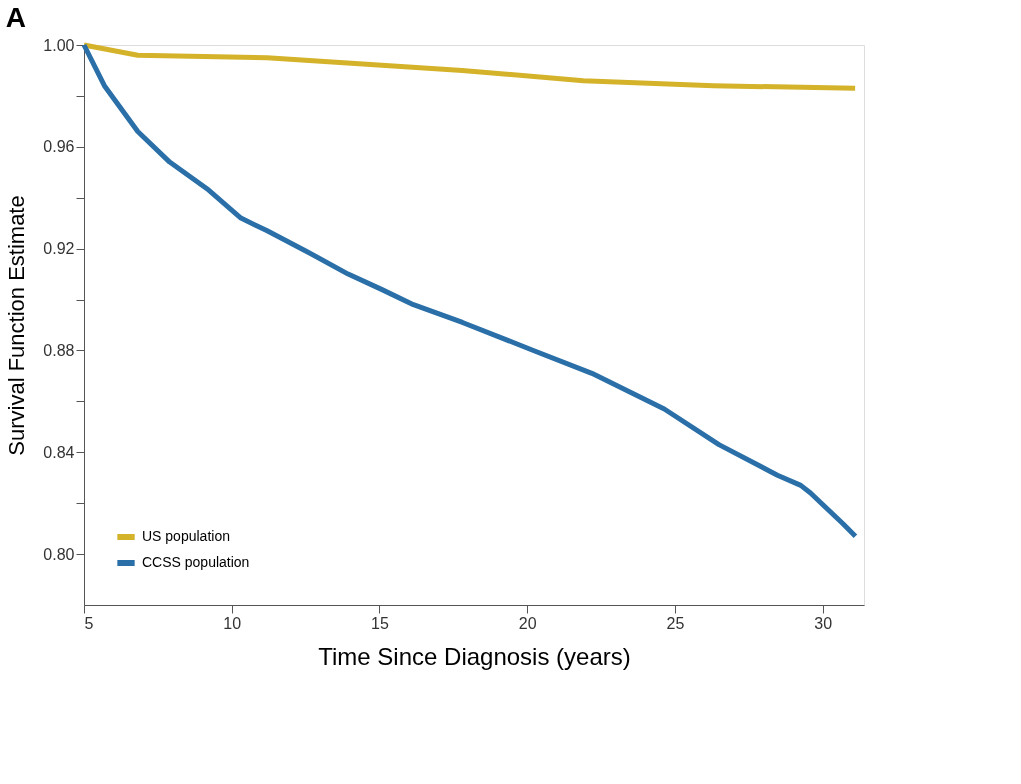 The image size is (1021, 784). I want to click on legend-label: CCSS population, so click(196, 562).